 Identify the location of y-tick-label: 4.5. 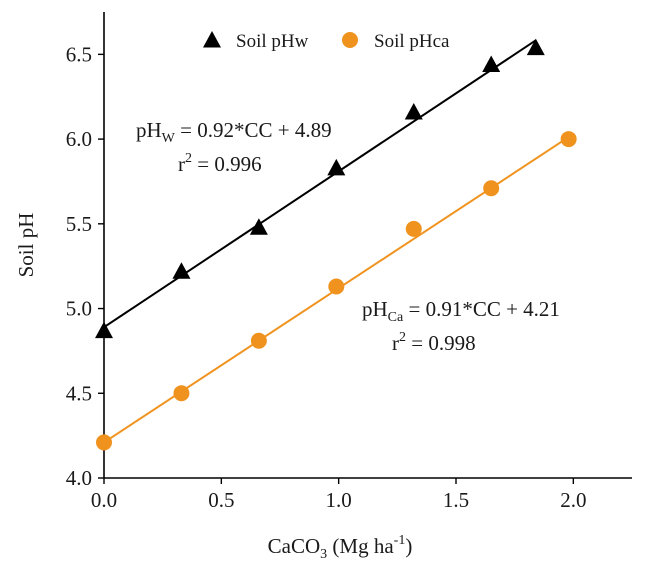
(79, 393).